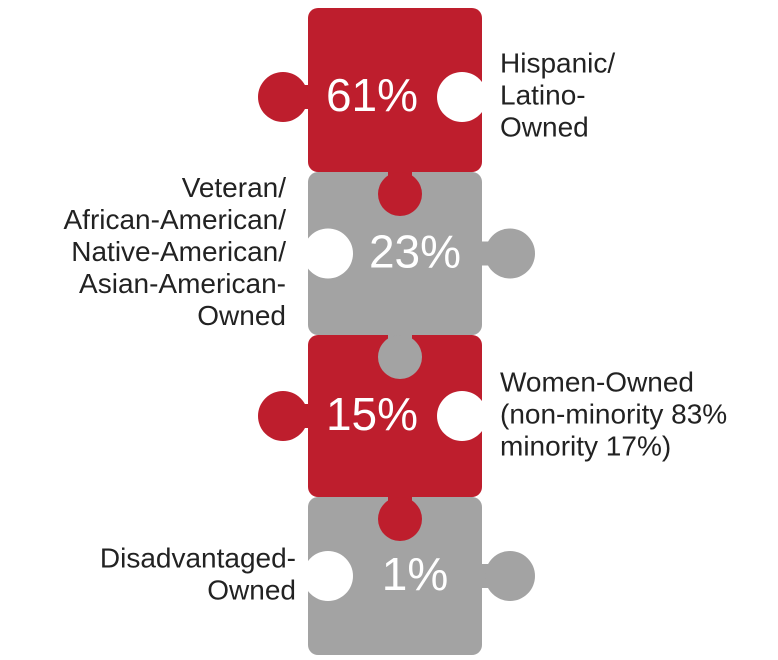  Describe the element at coordinates (415, 252) in the screenshot. I see `percentage: 23%` at that location.